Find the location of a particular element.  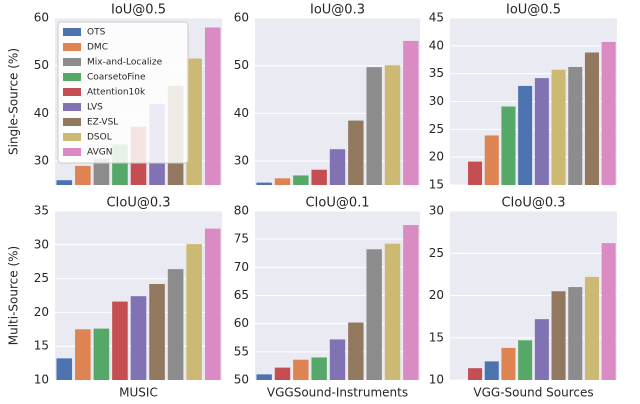

y-tick-label: 70 is located at coordinates (241, 267).